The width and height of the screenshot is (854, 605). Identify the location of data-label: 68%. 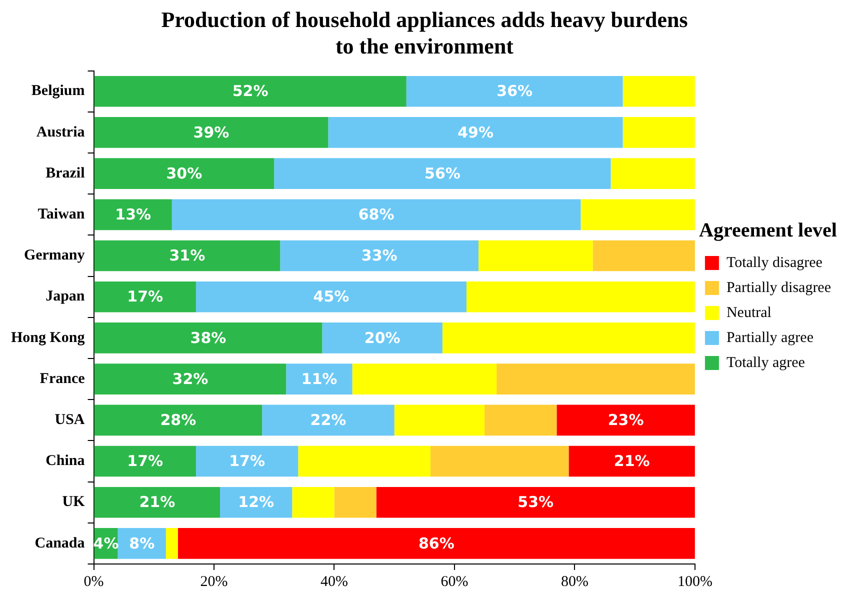
(376, 215).